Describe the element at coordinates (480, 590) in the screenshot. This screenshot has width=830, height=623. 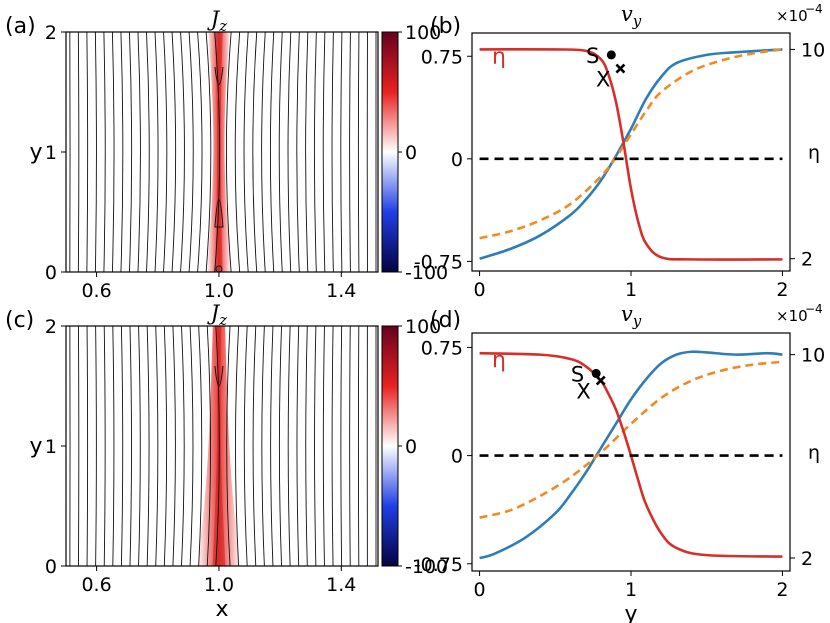
I see `x-tick-label: 0` at that location.